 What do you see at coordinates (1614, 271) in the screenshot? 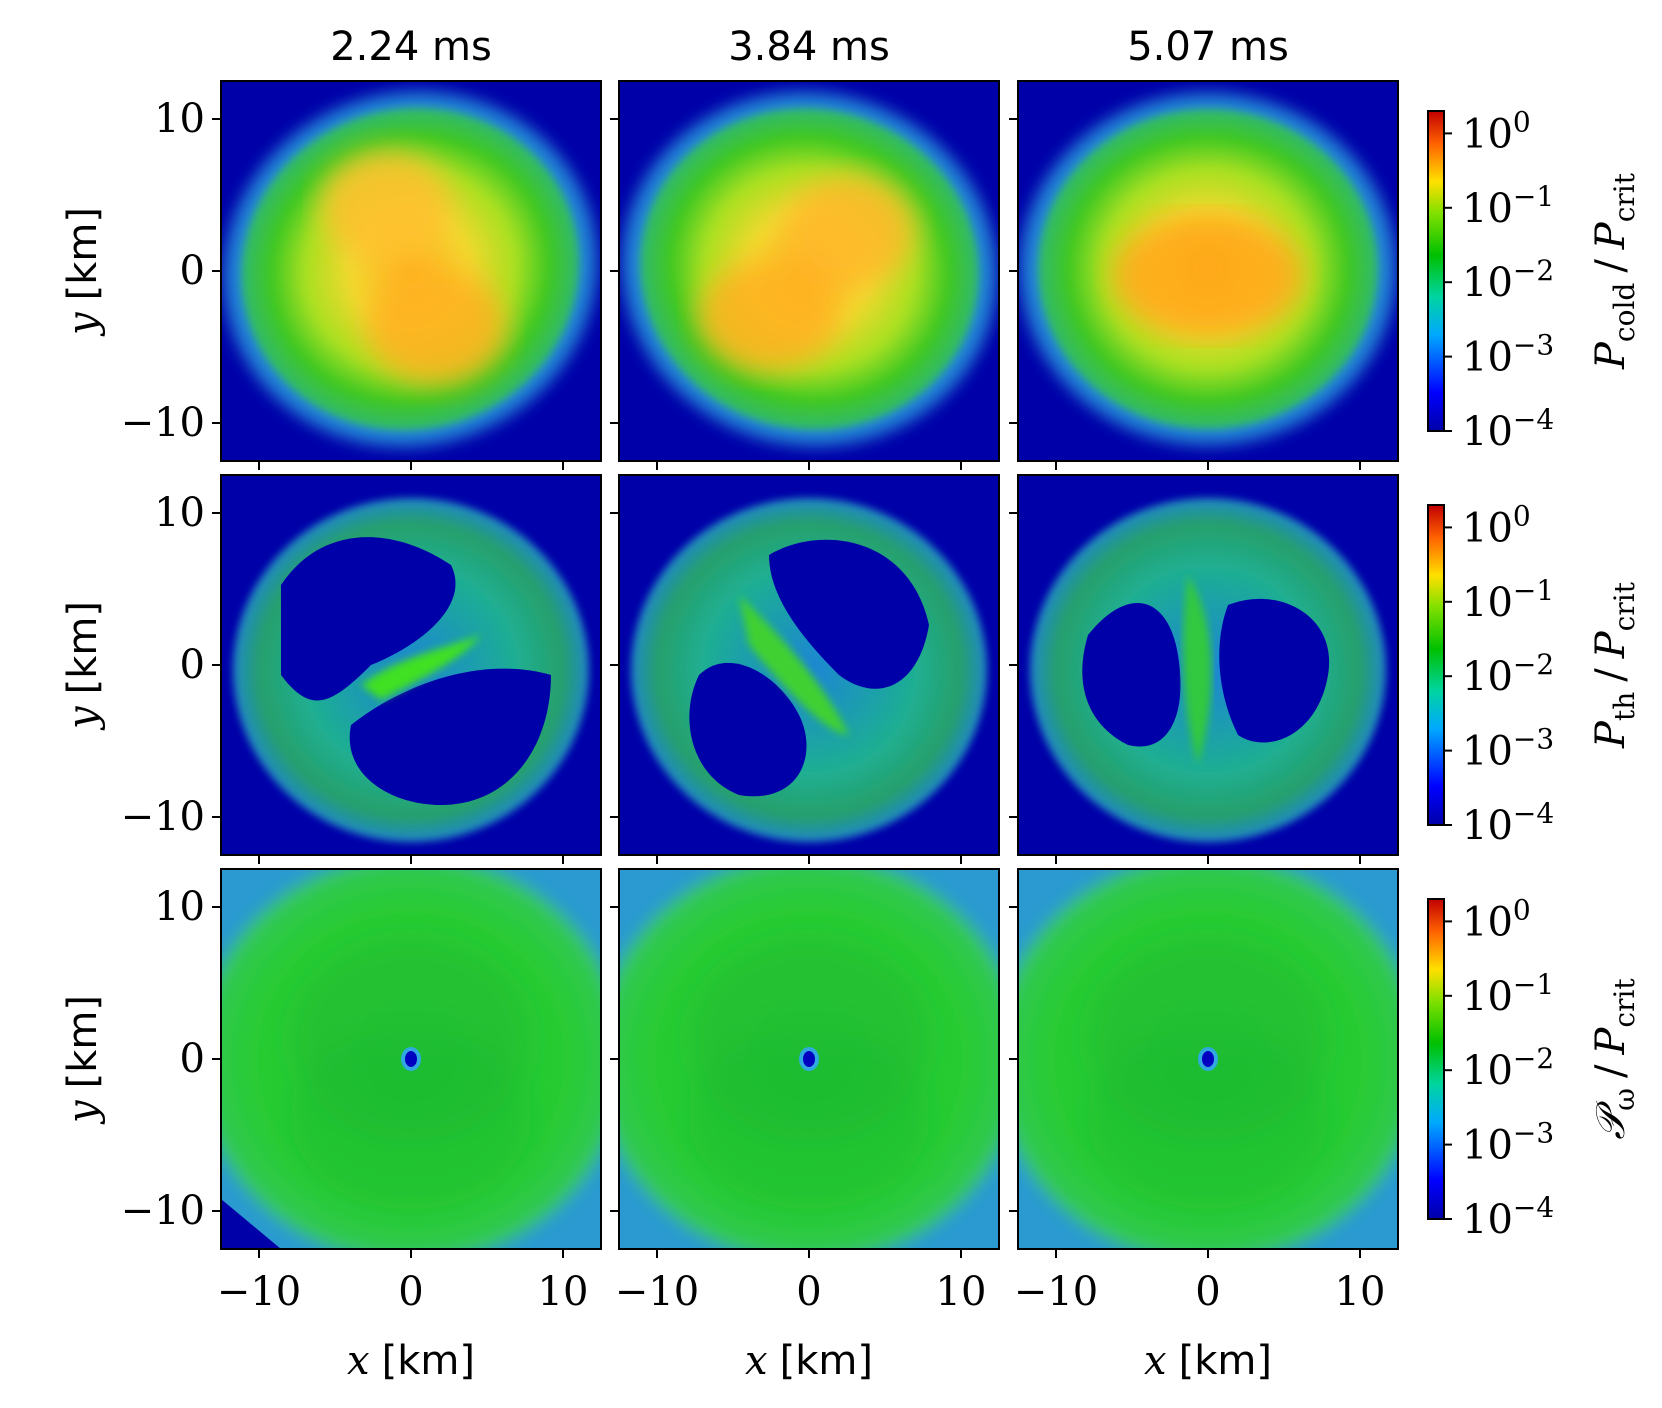
I see `colorbar-label-0: Pcold/Pcrit` at bounding box center [1614, 271].